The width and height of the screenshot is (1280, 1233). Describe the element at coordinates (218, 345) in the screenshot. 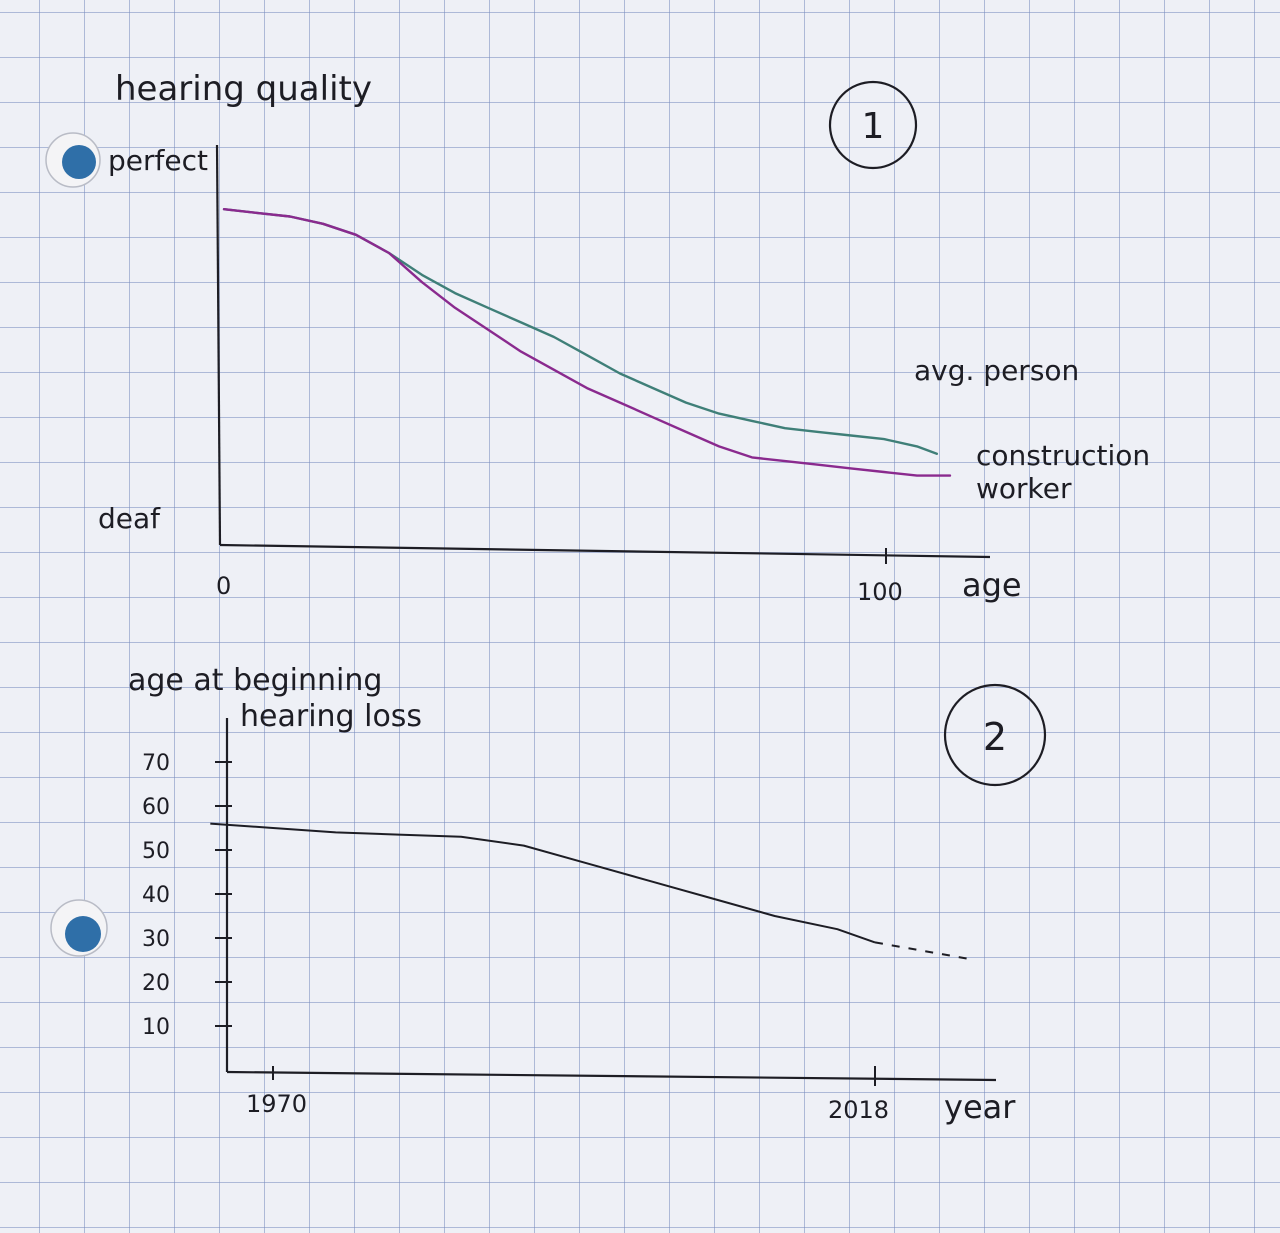

I see `chart1-y-axis` at that location.